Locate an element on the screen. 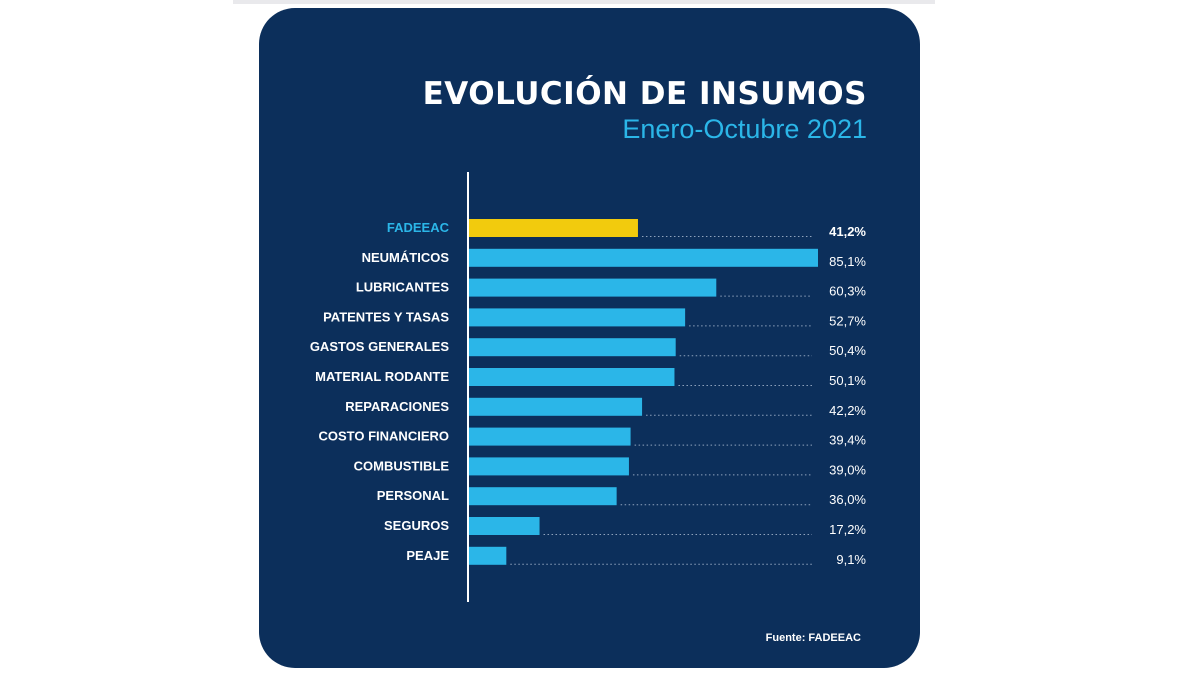  category-label: REPARACIONES is located at coordinates (397, 406).